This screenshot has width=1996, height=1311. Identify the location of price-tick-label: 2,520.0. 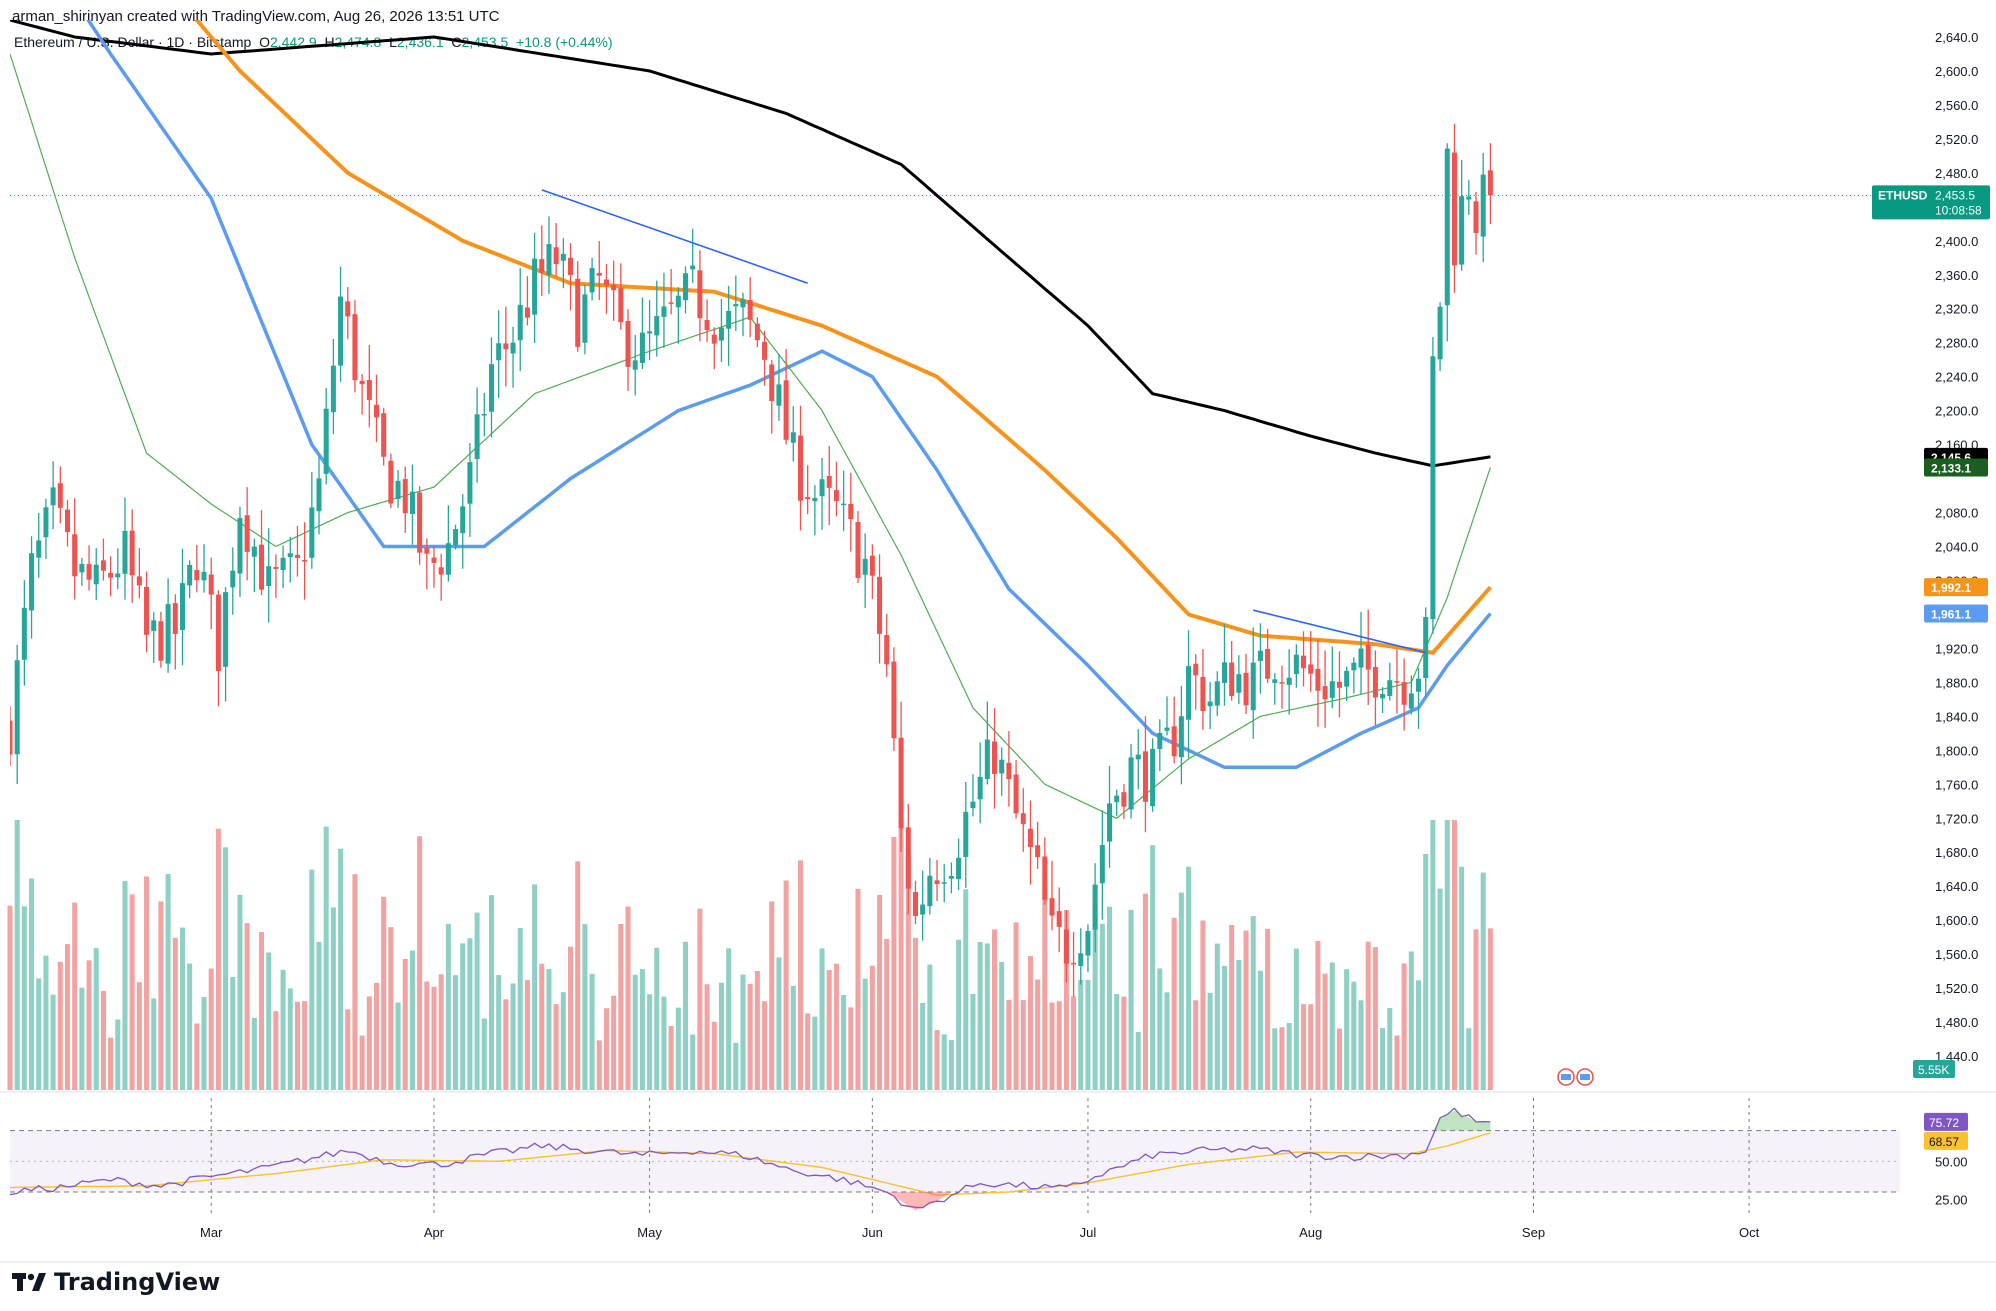
(1956, 139).